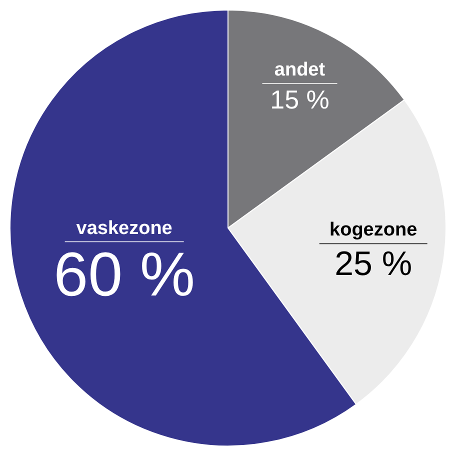  I want to click on slice-label: vaskezone, so click(124, 228).